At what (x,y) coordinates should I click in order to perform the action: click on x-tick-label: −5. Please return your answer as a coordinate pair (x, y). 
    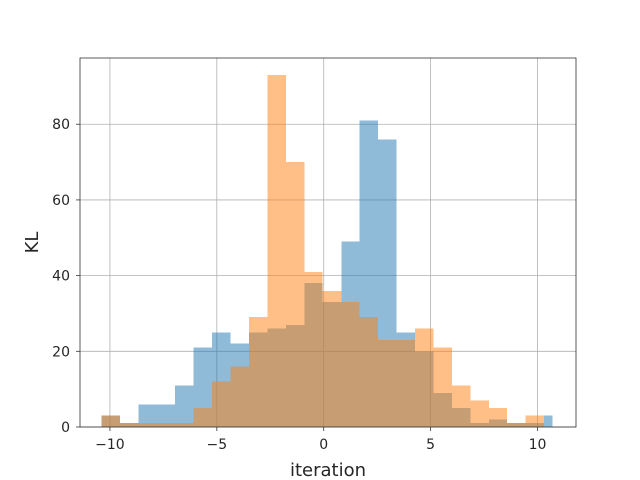
    Looking at the image, I should click on (217, 445).